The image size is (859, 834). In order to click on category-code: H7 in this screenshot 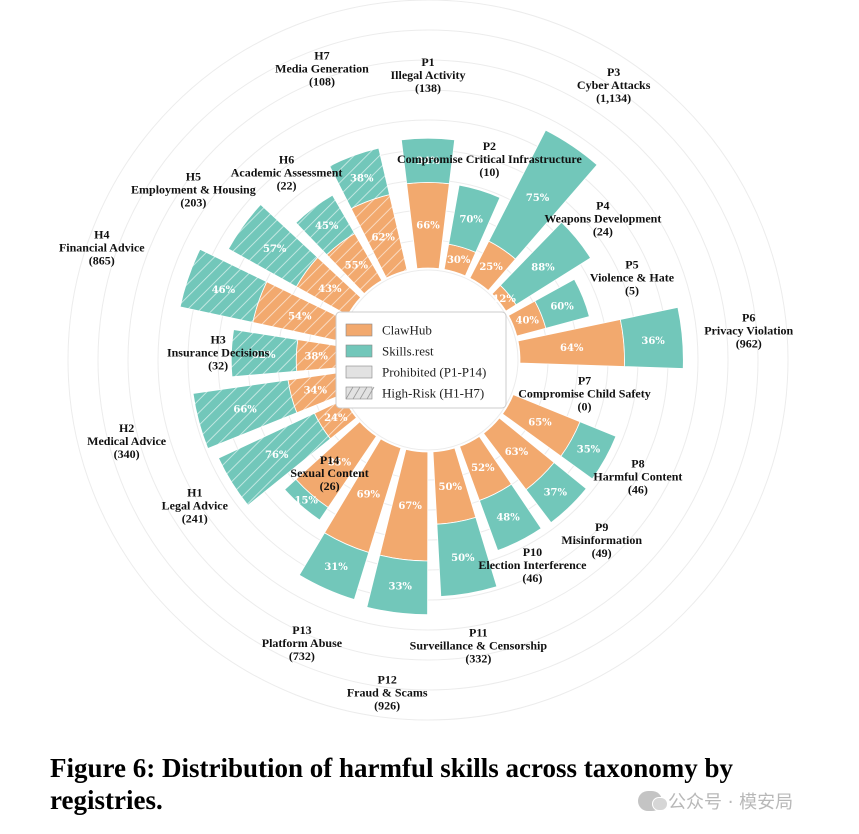, I will do `click(321, 56)`.